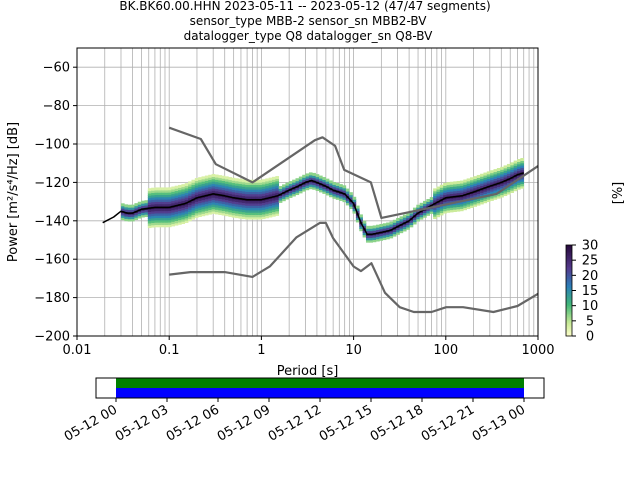 The width and height of the screenshot is (640, 480). I want to click on colorbar-tick-label: 0, so click(590, 337).